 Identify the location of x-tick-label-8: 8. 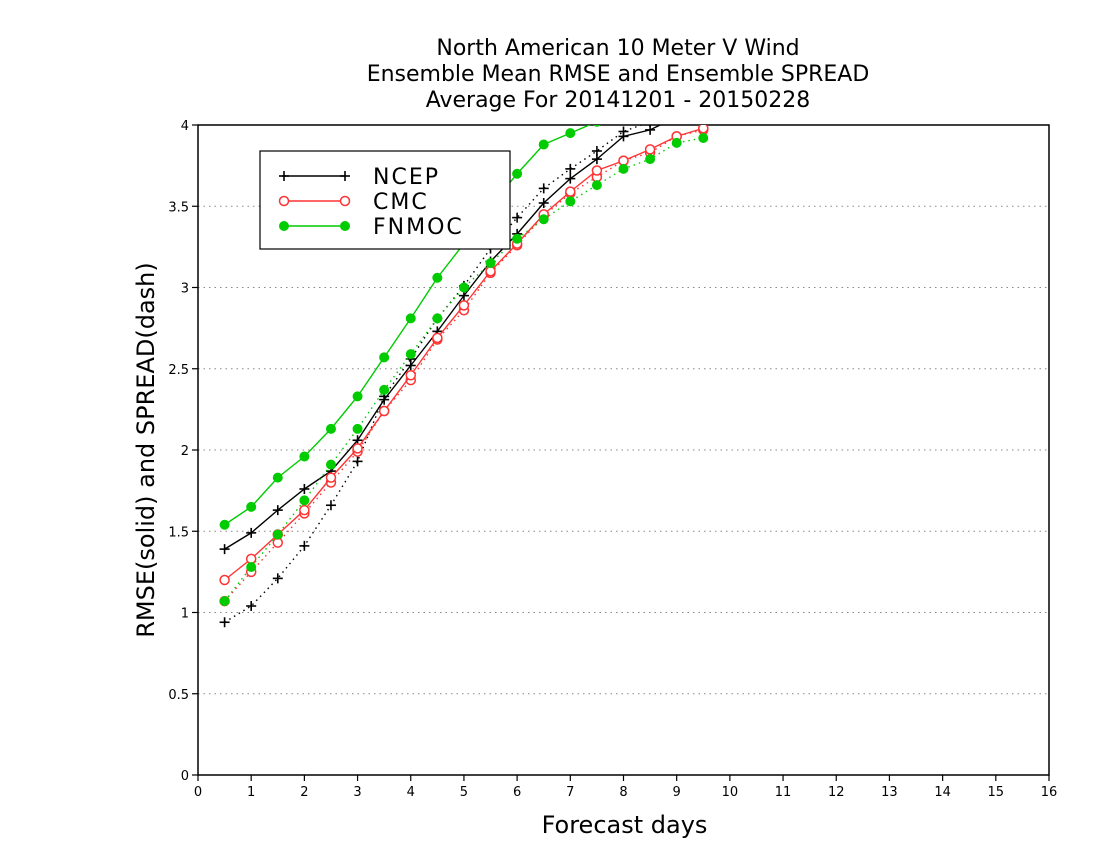
(623, 792).